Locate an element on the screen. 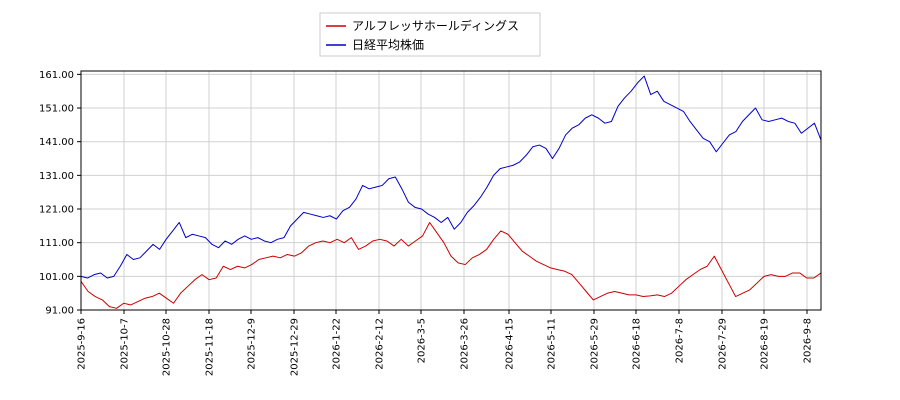 This screenshot has height=400, width=900. x-tick-label: 2026-6-18 is located at coordinates (637, 344).